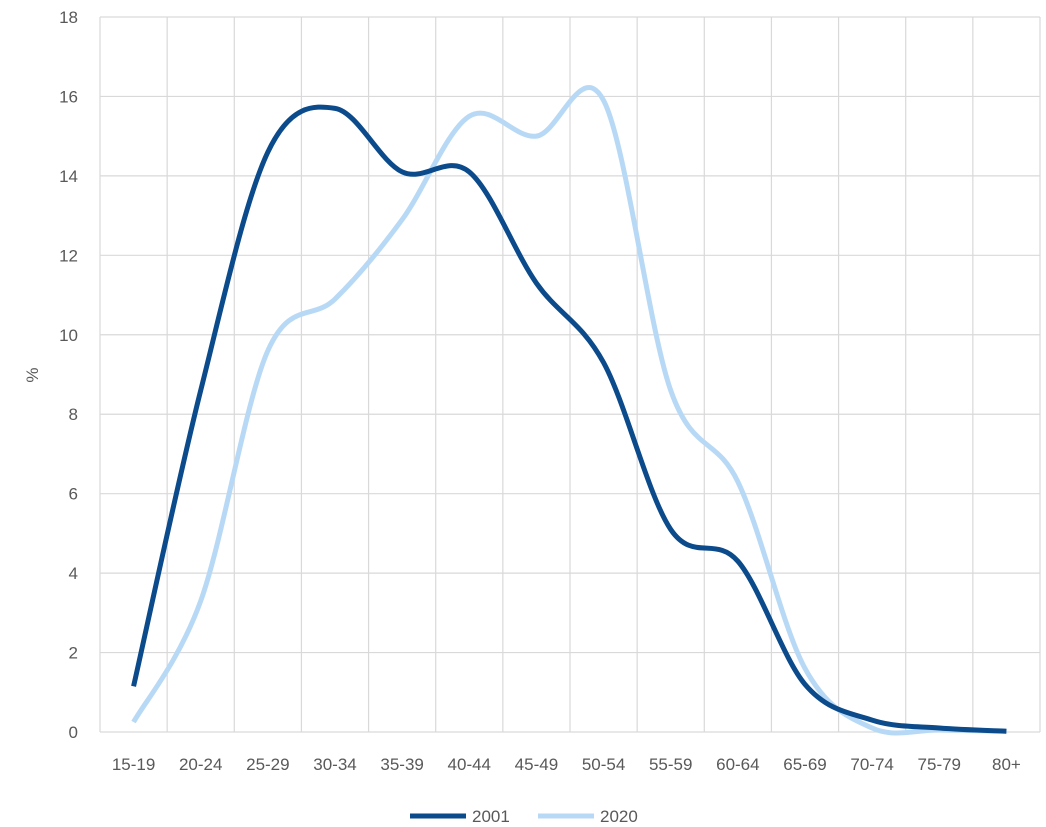 Image resolution: width=1046 pixels, height=827 pixels. I want to click on x-tick-label: 40-44, so click(469, 764).